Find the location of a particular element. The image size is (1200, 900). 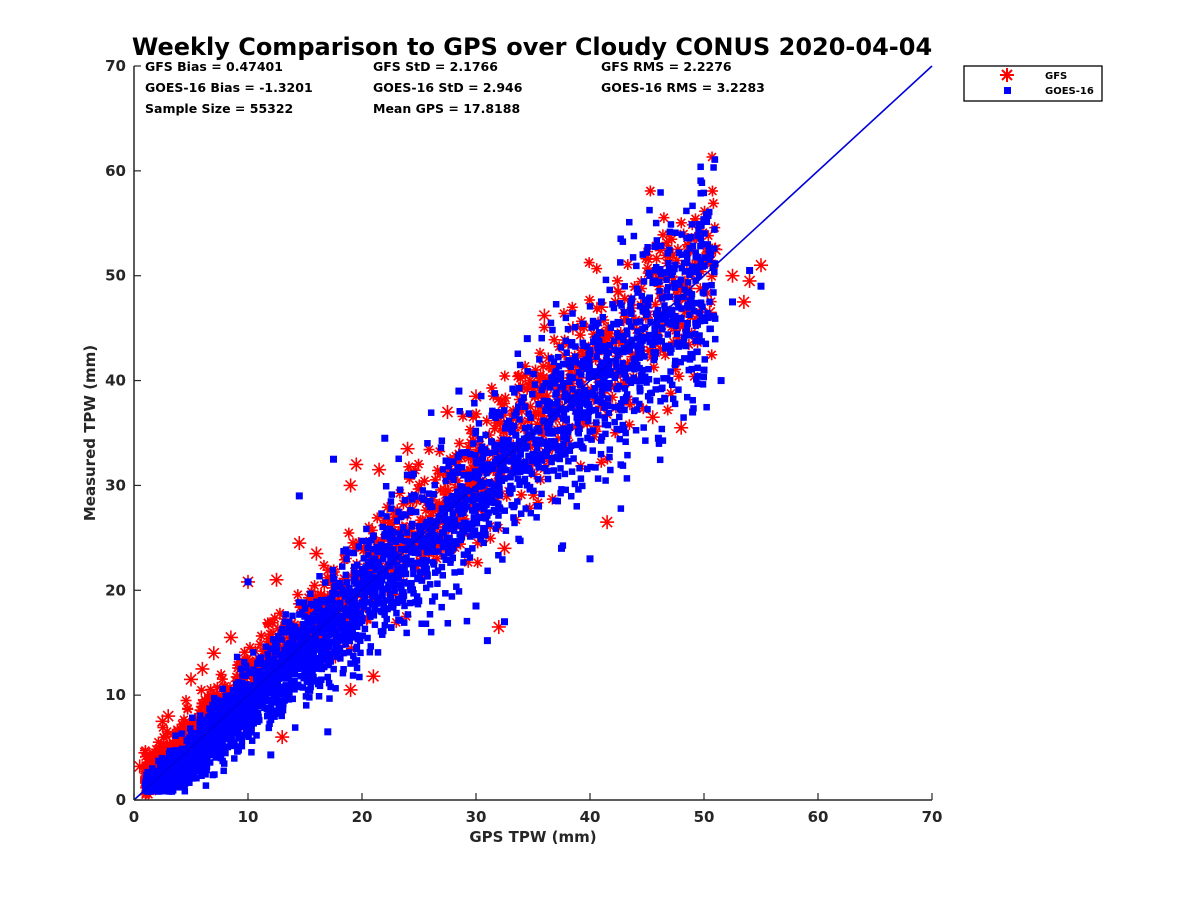

stat-gfs-std: GFS StD = 2.1766 is located at coordinates (435, 66).